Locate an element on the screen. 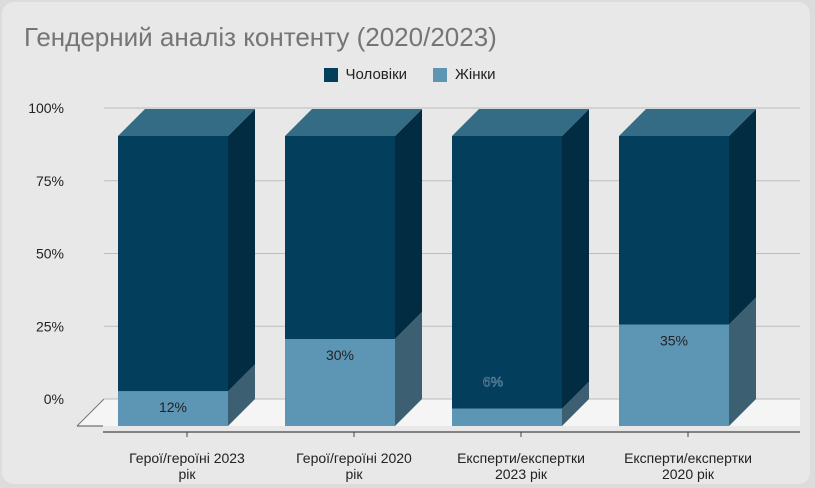 The width and height of the screenshot is (815, 488). legend-item-women: Жінки is located at coordinates (464, 74).